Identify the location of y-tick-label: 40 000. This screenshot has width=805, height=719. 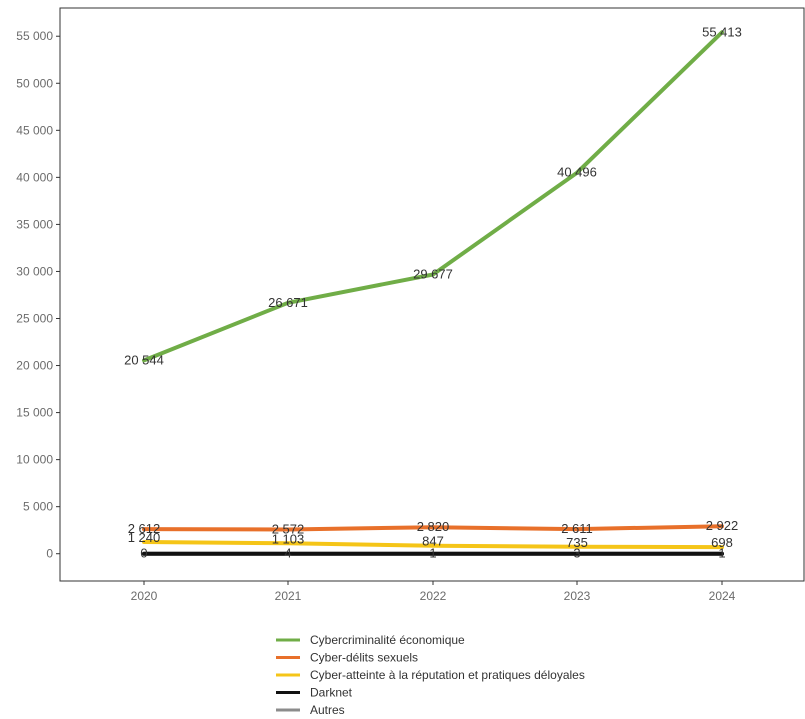
(34, 177).